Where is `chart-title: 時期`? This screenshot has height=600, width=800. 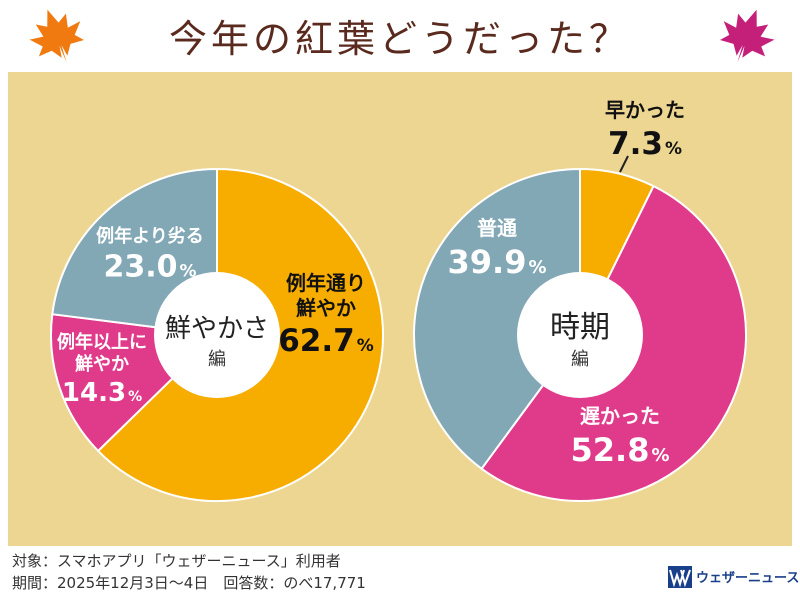 chart-title: 時期 is located at coordinates (580, 327).